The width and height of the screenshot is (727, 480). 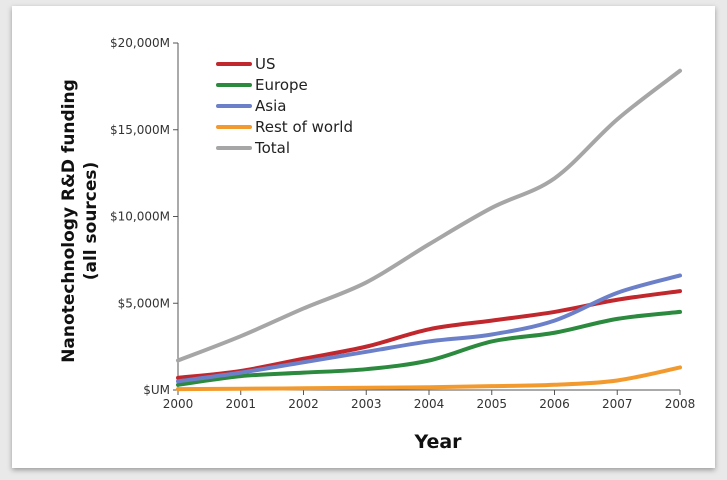 I want to click on x-tick-label: 2006, so click(x=554, y=404).